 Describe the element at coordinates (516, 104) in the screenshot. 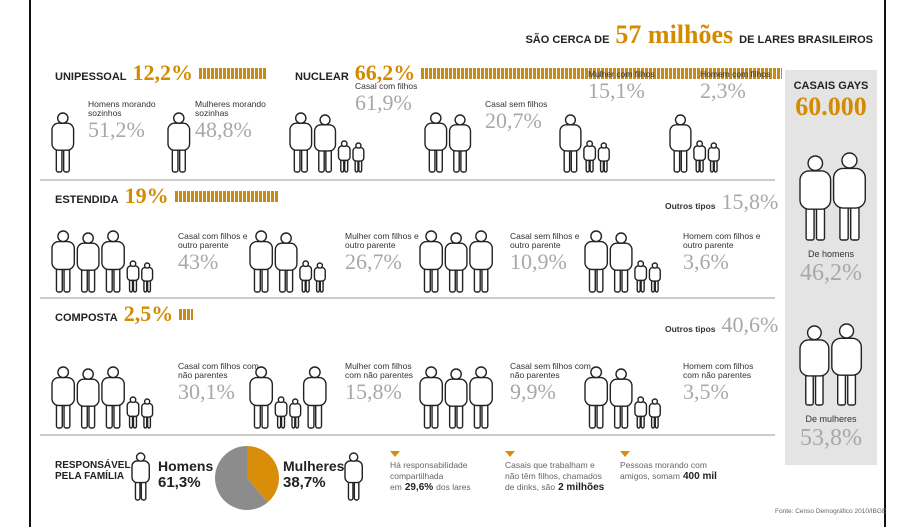

I see `item-label: Casal sem filhos` at that location.